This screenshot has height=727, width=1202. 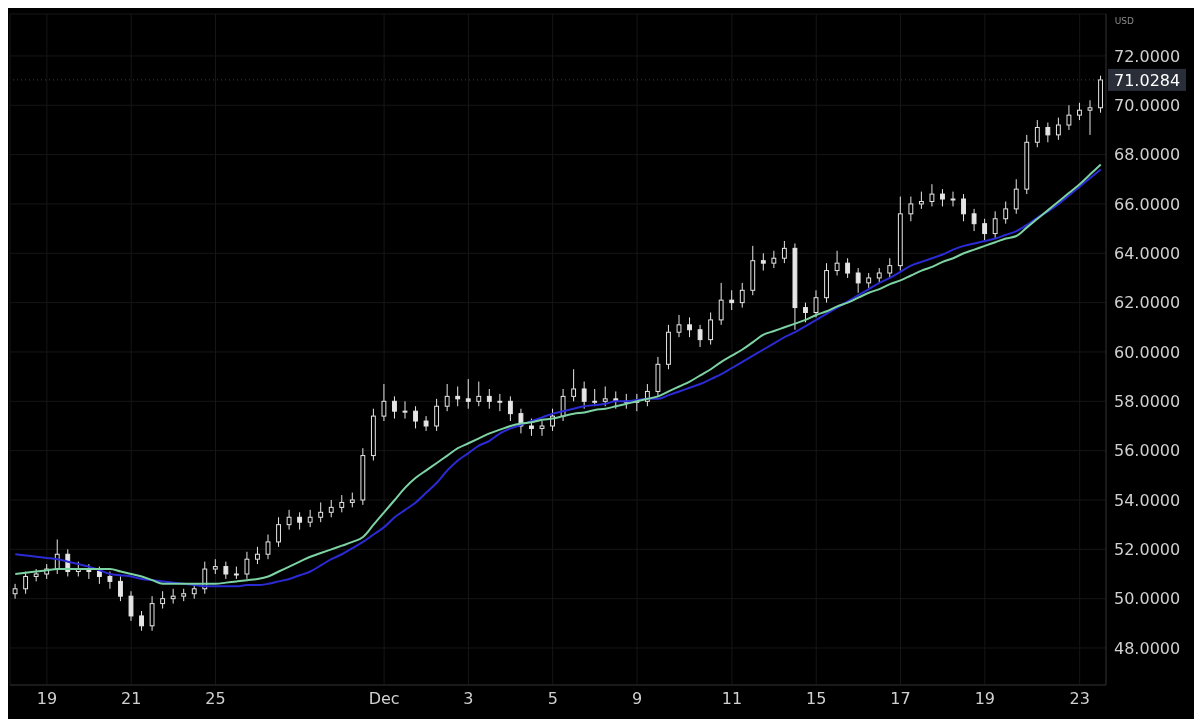 What do you see at coordinates (131, 699) in the screenshot?
I see `x-tick-label: 21` at bounding box center [131, 699].